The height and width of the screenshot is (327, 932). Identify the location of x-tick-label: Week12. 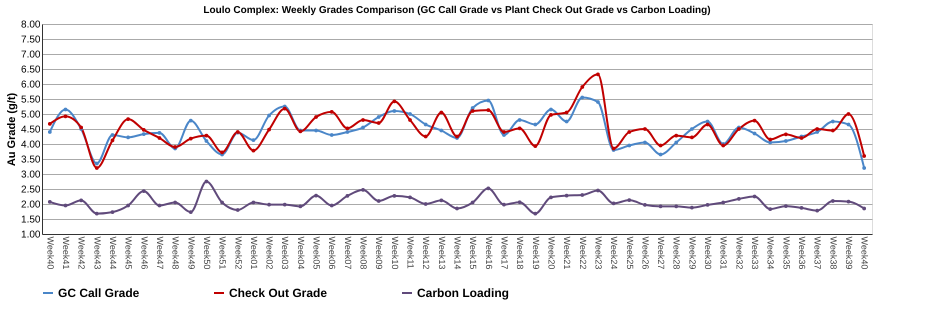
(426, 253).